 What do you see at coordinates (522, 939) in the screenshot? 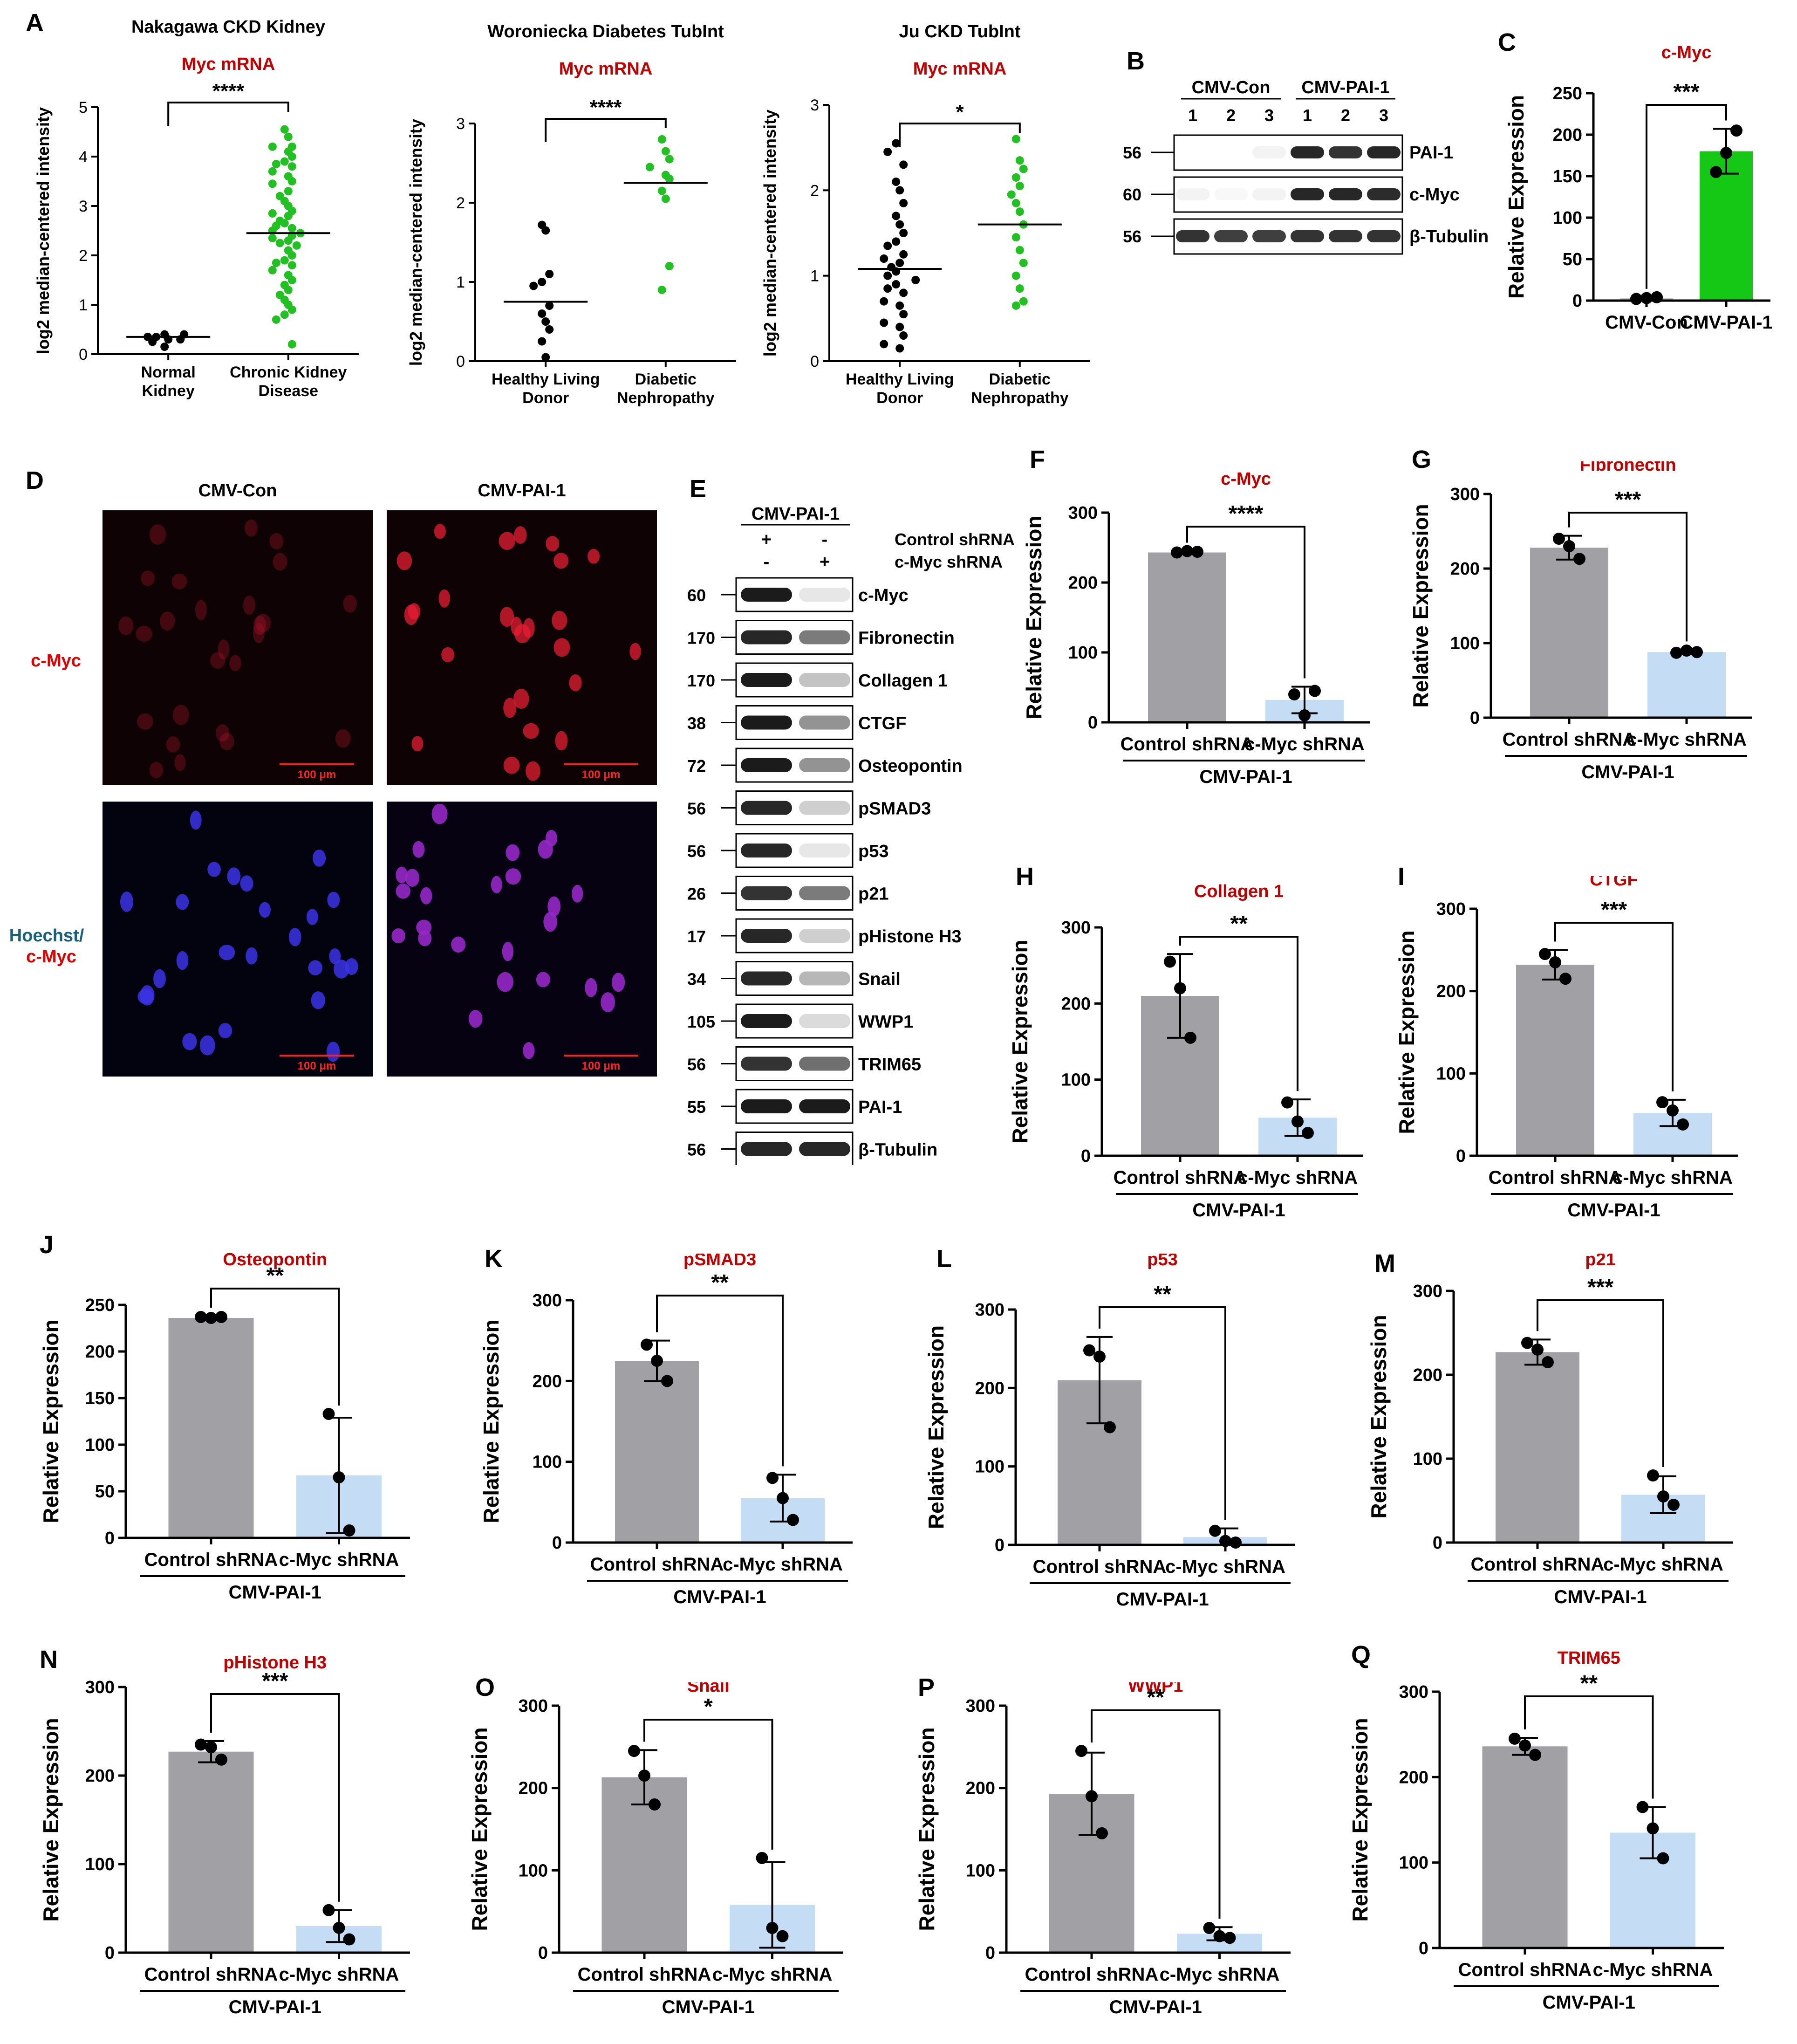
I see `micrograph-background` at bounding box center [522, 939].